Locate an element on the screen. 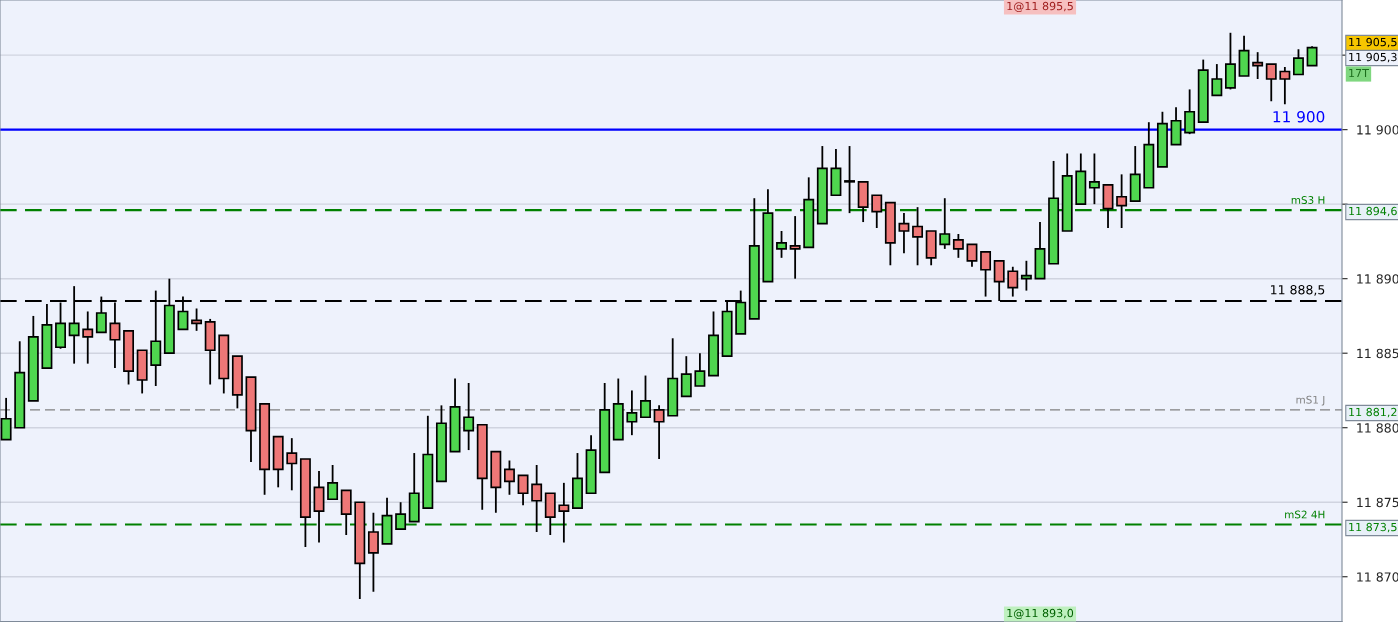 The width and height of the screenshot is (1398, 629). y-tick-label: 11 875 is located at coordinates (1377, 502).